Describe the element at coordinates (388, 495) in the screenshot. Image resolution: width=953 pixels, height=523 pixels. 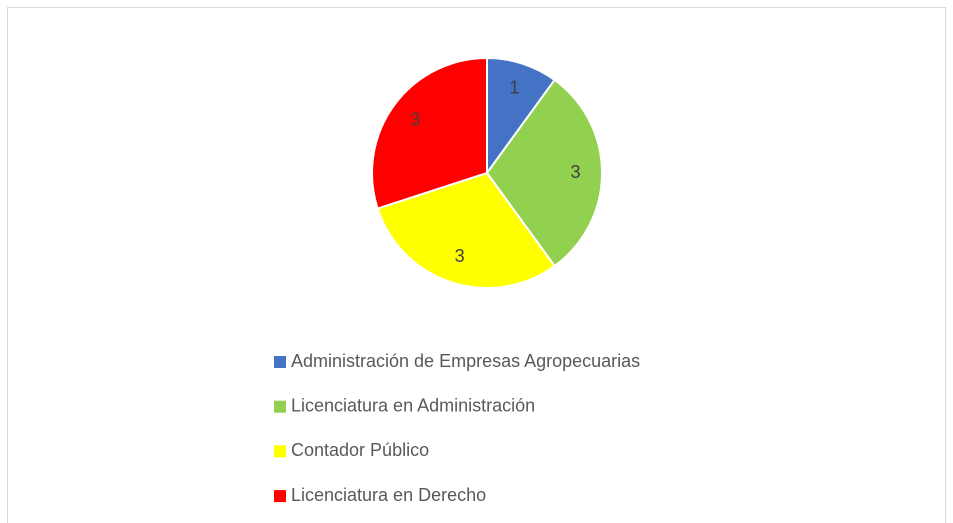
I see `legend-label: Licenciatura en Derecho` at that location.